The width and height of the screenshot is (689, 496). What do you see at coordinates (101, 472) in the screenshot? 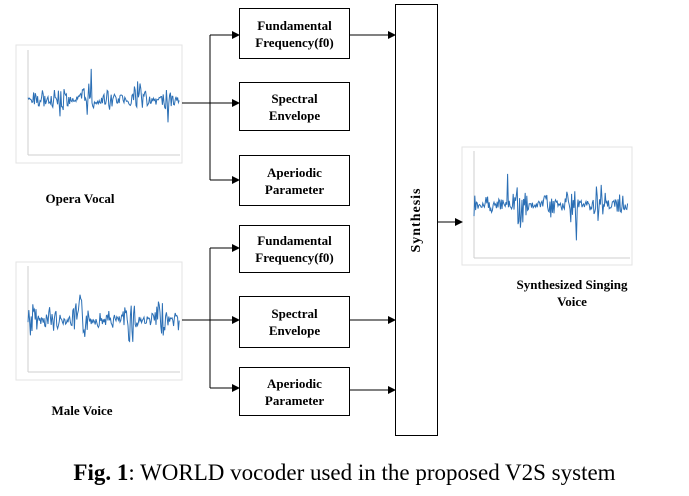
I see `caption-prefix: Fig. 1` at bounding box center [101, 472].